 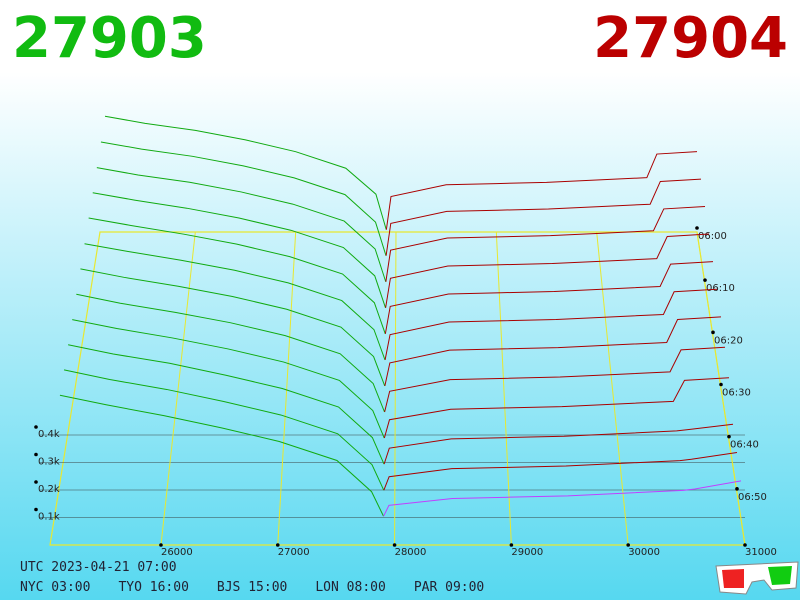 What do you see at coordinates (728, 340) in the screenshot?
I see `time-tick-label: 06:20` at bounding box center [728, 340].